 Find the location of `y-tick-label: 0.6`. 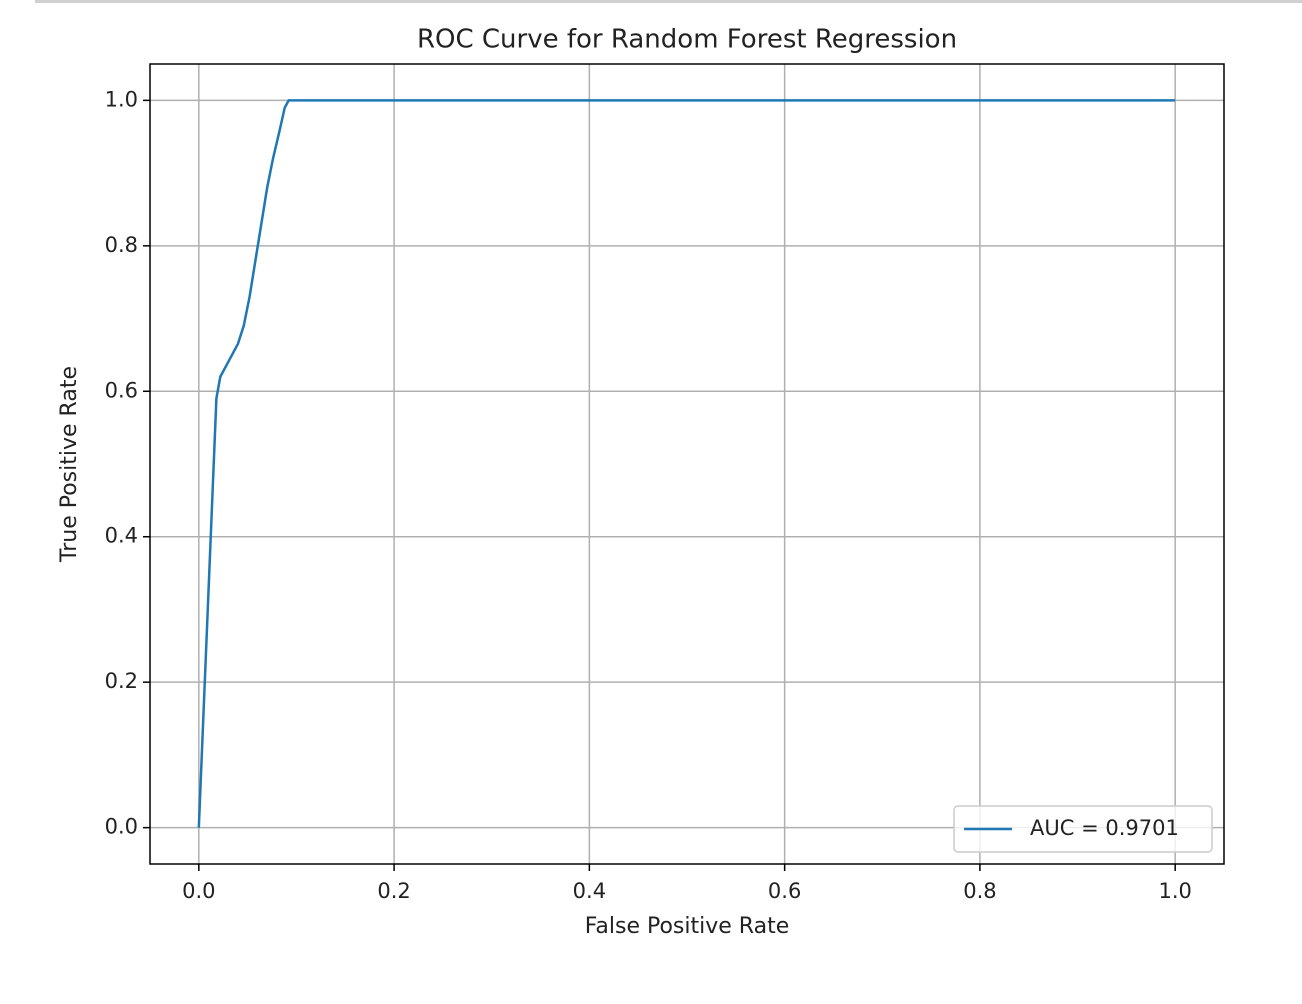

y-tick-label: 0.6 is located at coordinates (121, 390).